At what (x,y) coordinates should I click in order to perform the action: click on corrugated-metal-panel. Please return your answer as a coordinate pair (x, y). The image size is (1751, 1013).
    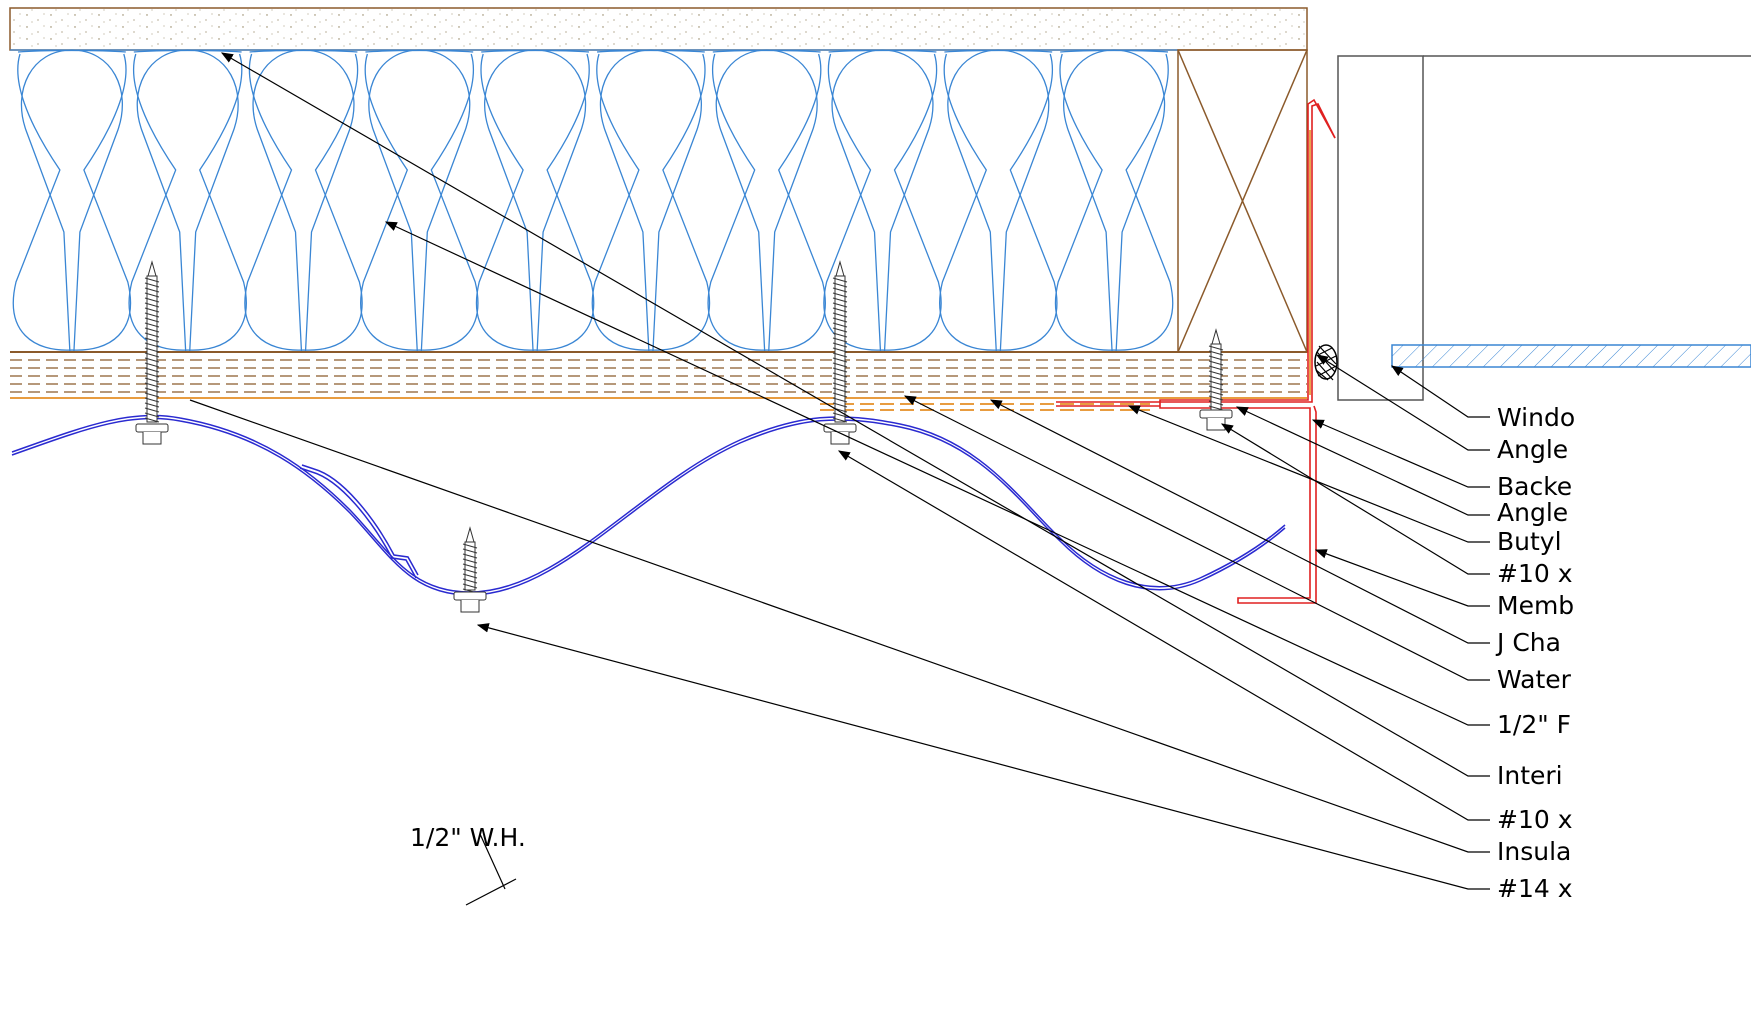
    Looking at the image, I should click on (648, 505).